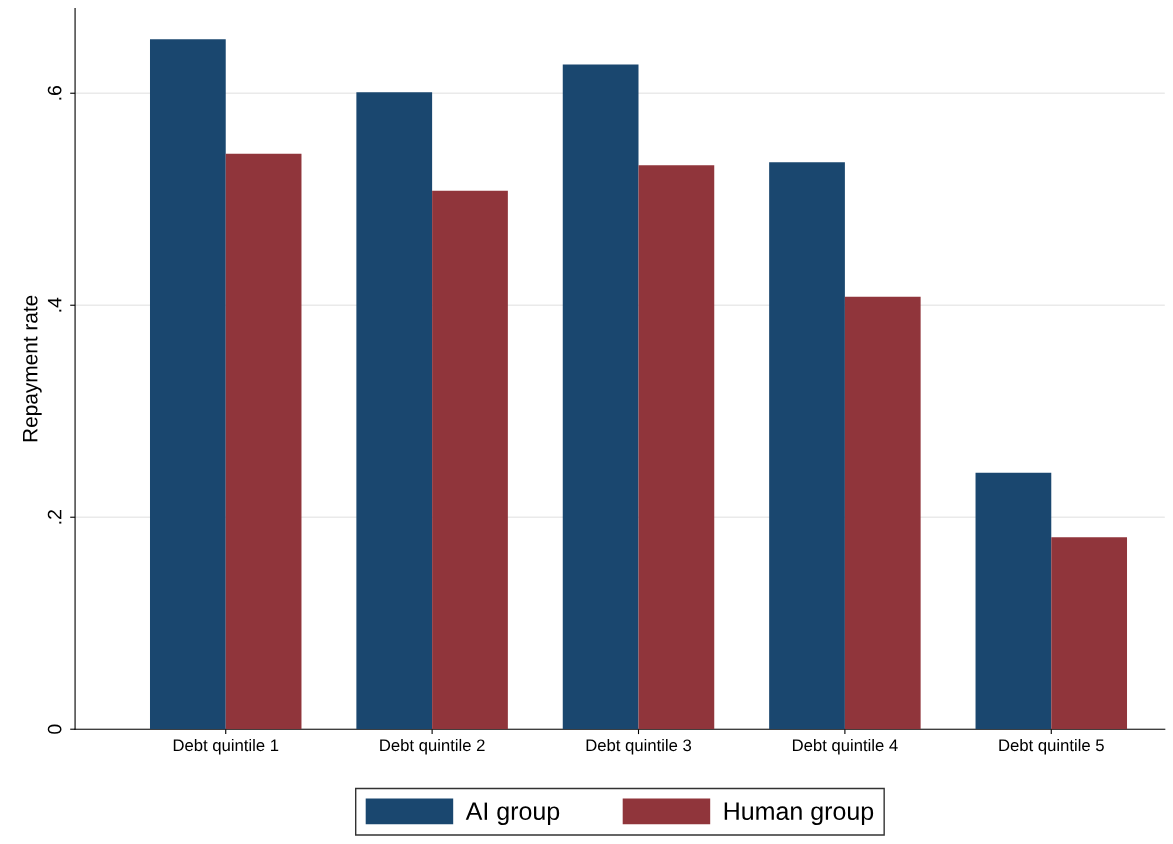 The image size is (1173, 844). Describe the element at coordinates (799, 813) in the screenshot. I see `legend-label: Human group` at that location.